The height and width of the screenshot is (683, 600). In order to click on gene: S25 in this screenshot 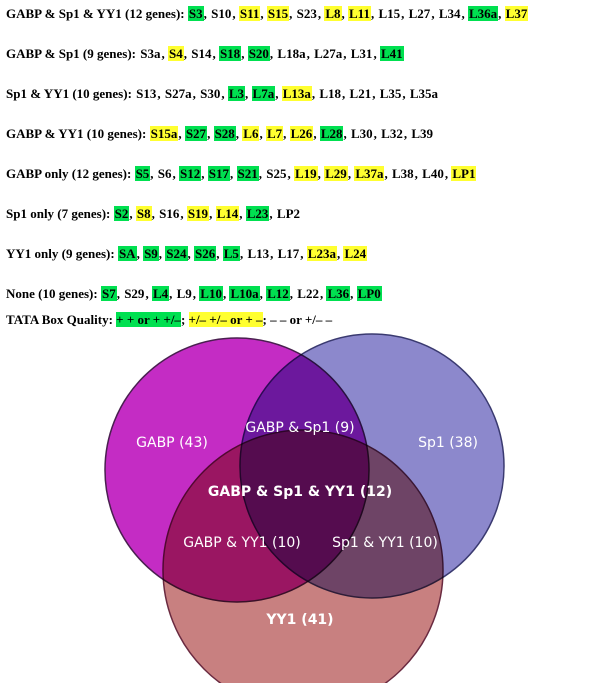, I will do `click(276, 173)`.